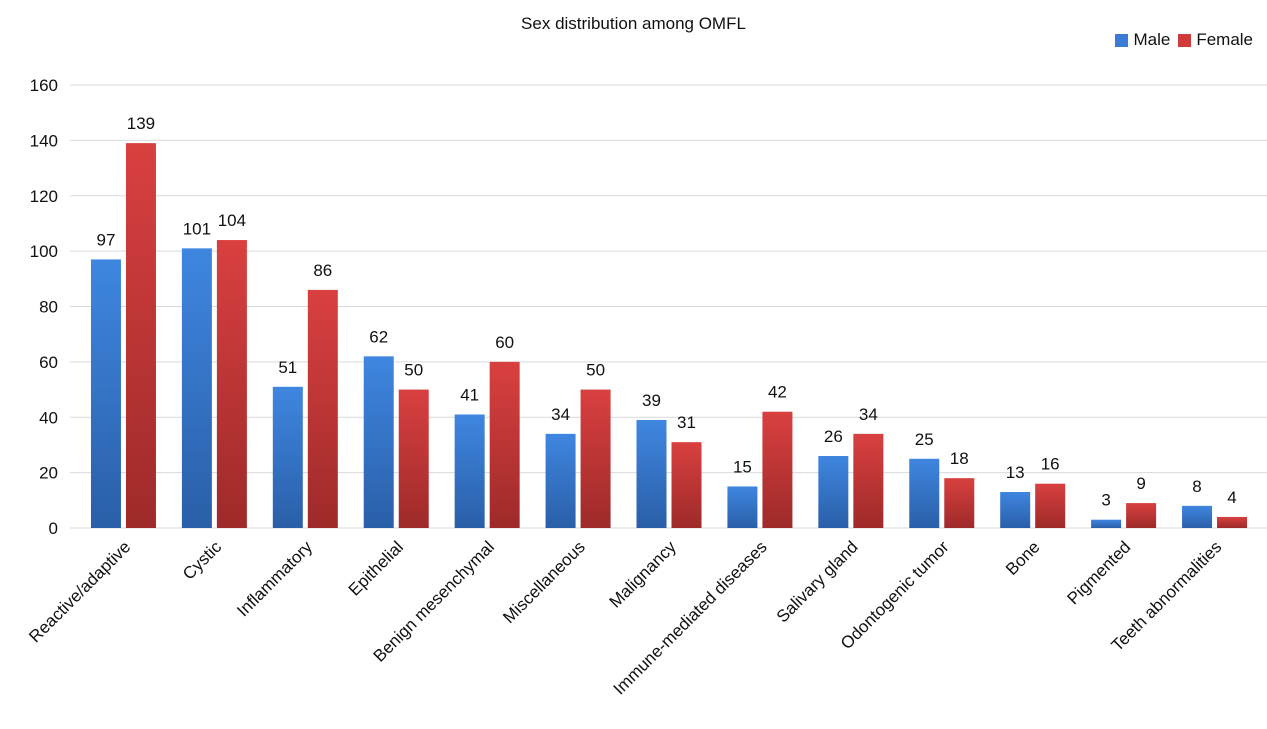  I want to click on data-label-female: 139, so click(141, 123).